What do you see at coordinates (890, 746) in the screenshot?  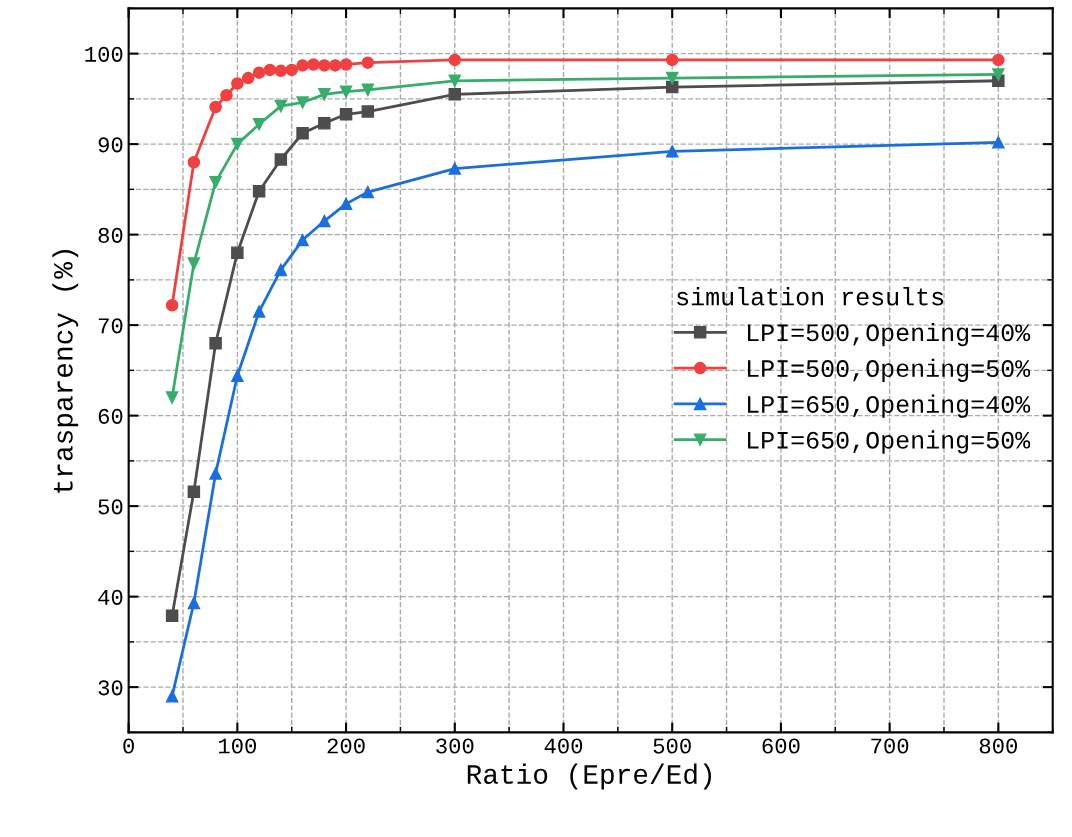 I see `x-tick-label: 700` at bounding box center [890, 746].